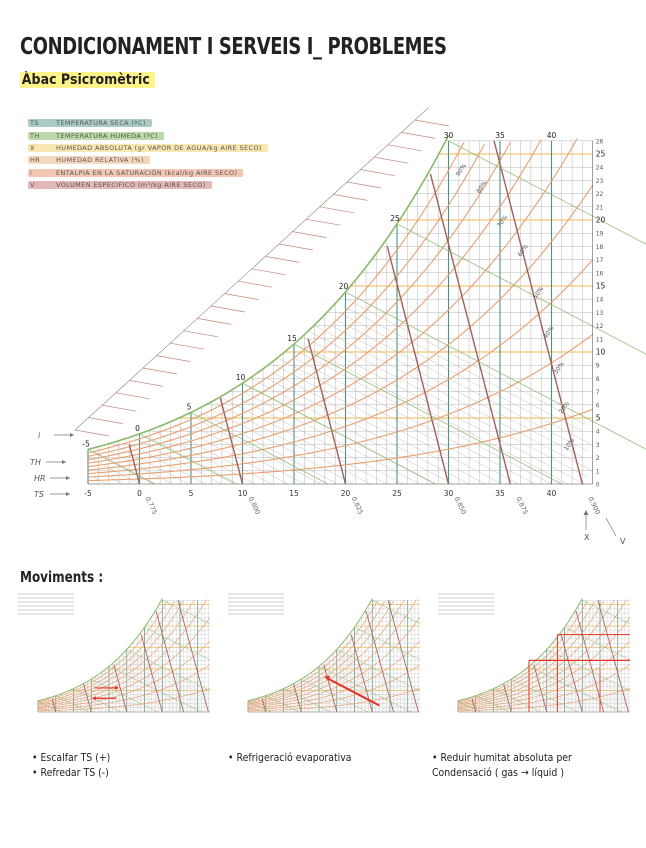  I want to click on legend-swatch-hr: HR HUMEDAD RELATIVA (%), so click(89, 160).